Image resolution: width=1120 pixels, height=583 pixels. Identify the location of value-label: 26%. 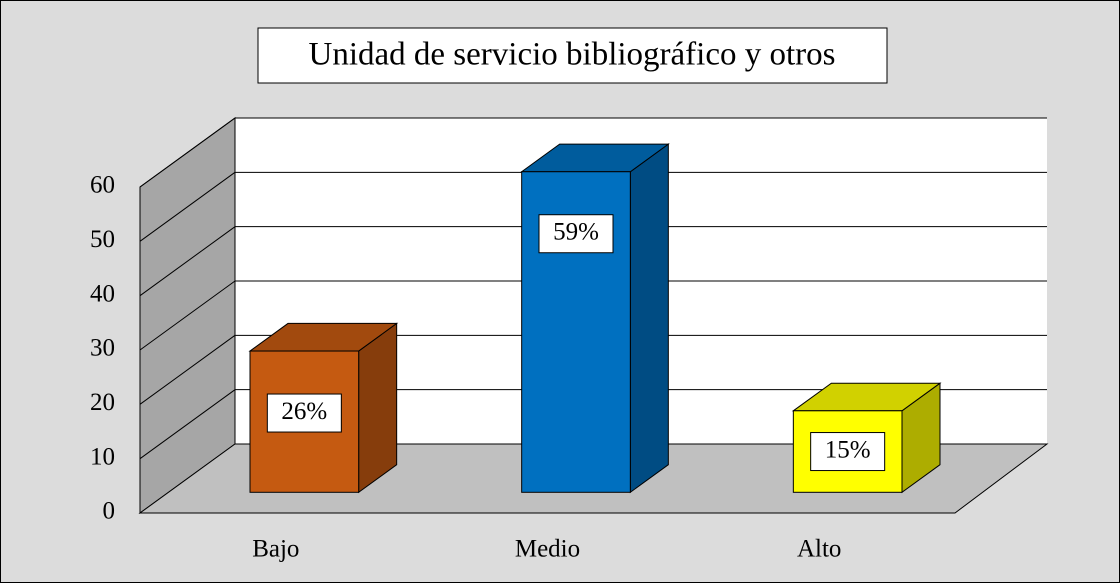
(304, 411).